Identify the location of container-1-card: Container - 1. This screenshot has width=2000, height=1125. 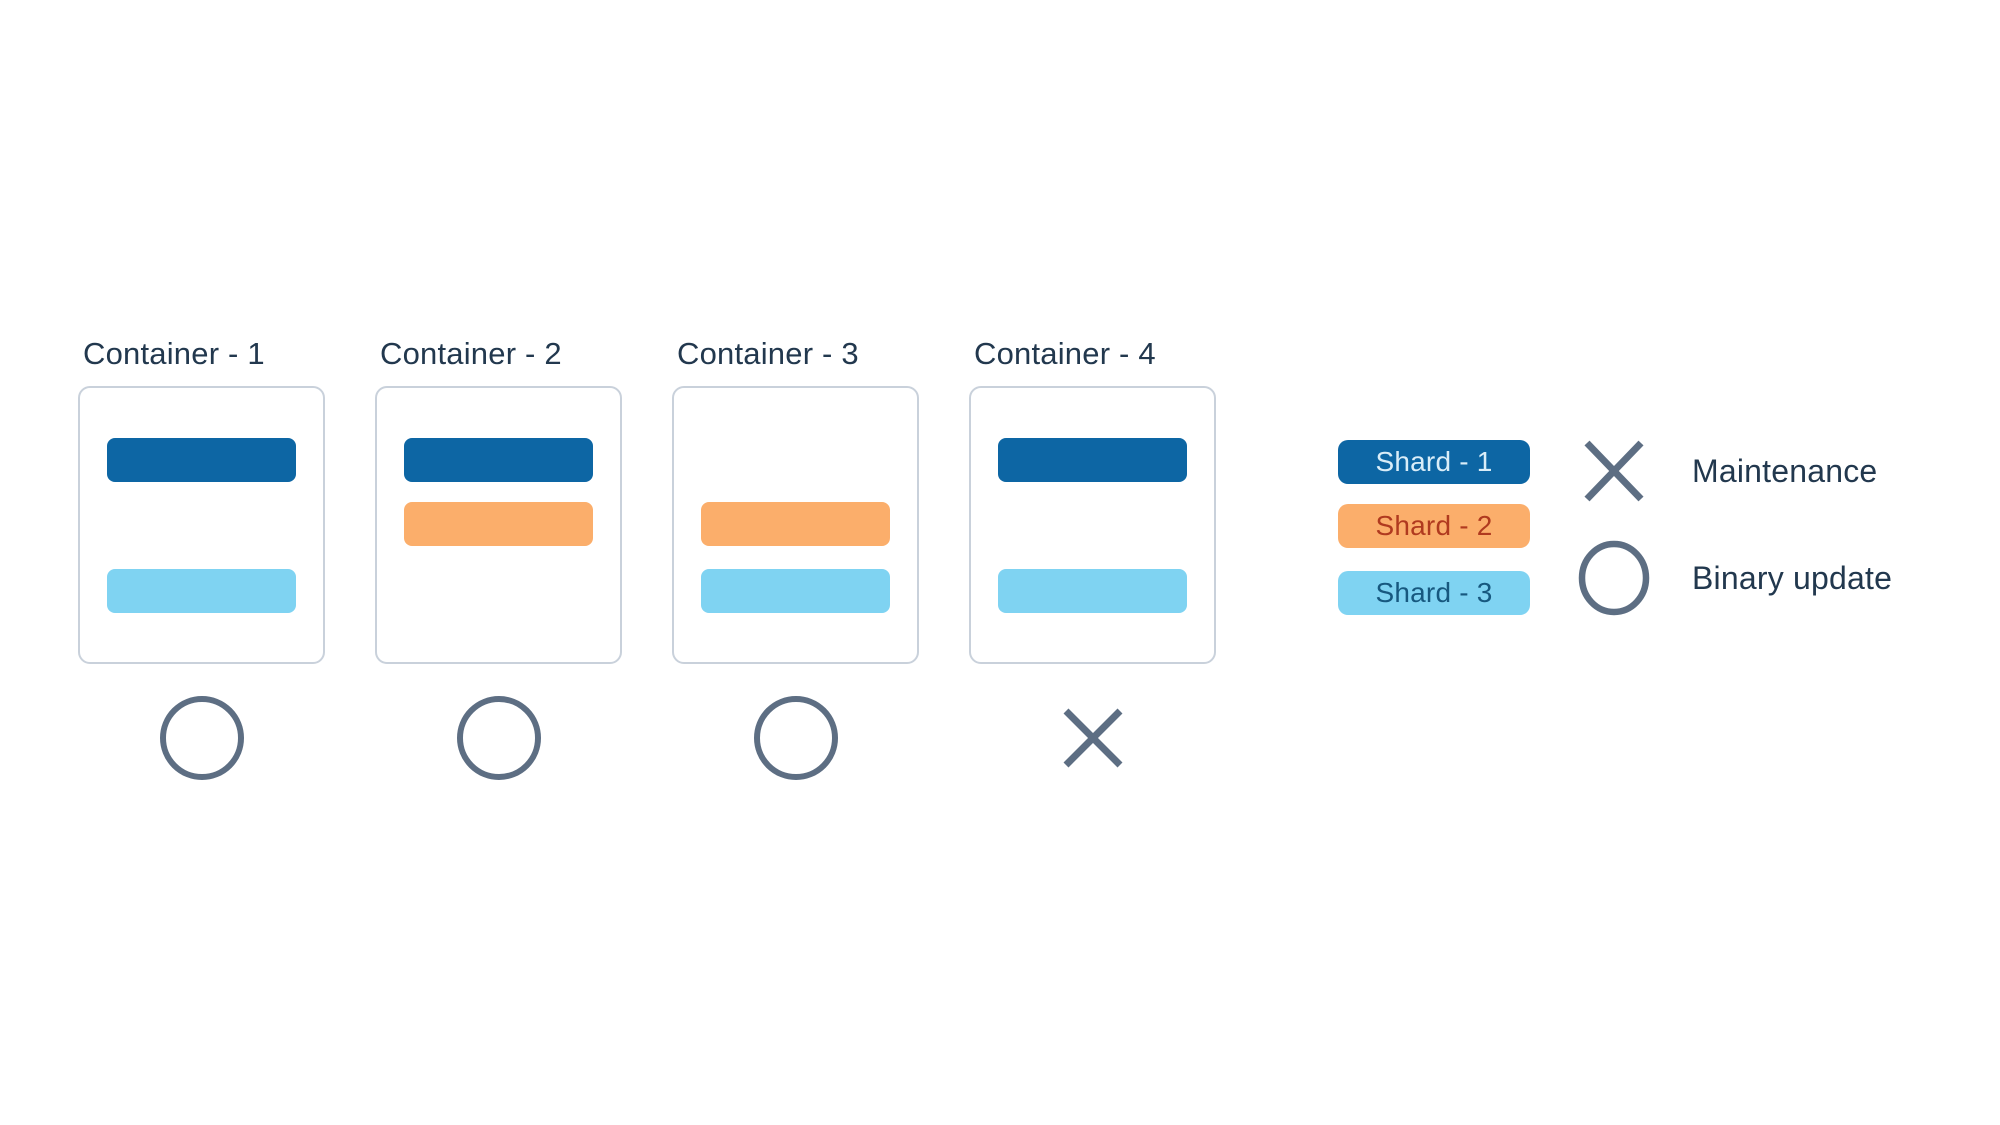
(201, 571).